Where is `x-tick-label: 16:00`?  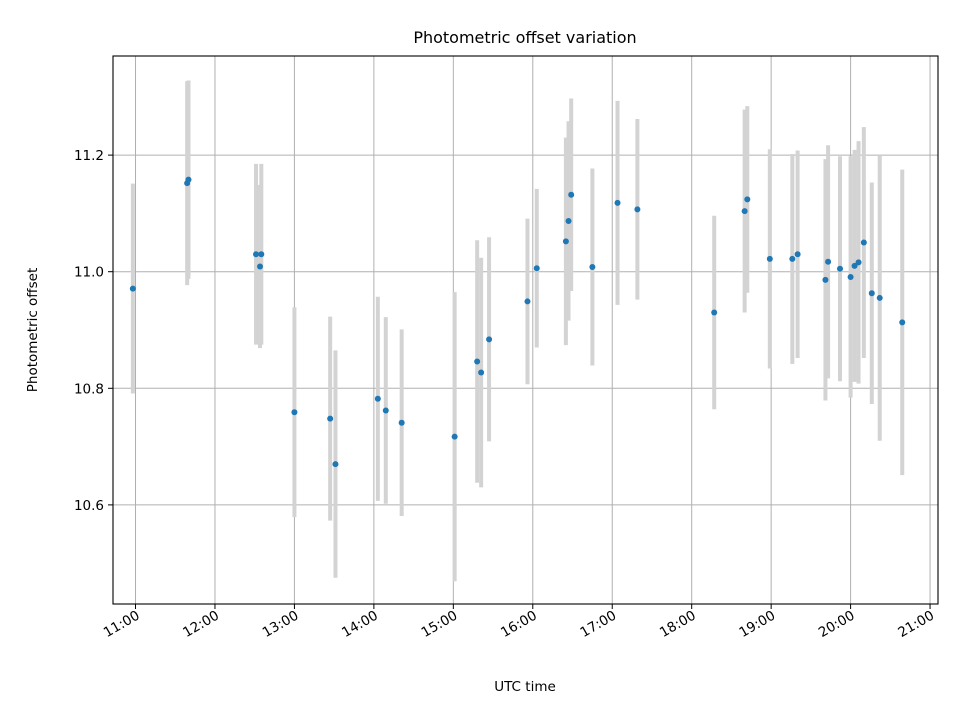
x-tick-label: 16:00 is located at coordinates (519, 624).